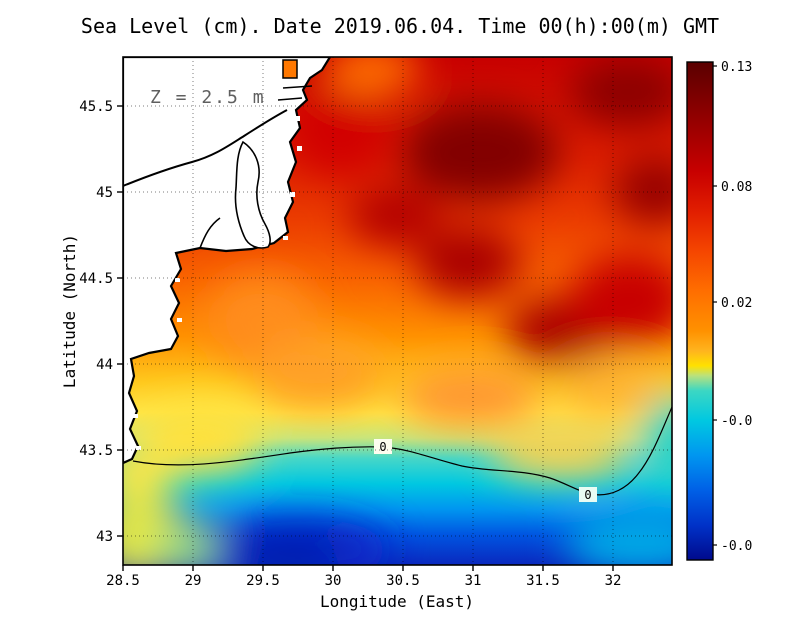 Image resolution: width=800 pixels, height=618 pixels. I want to click on y-tick-label: 44, so click(104, 365).